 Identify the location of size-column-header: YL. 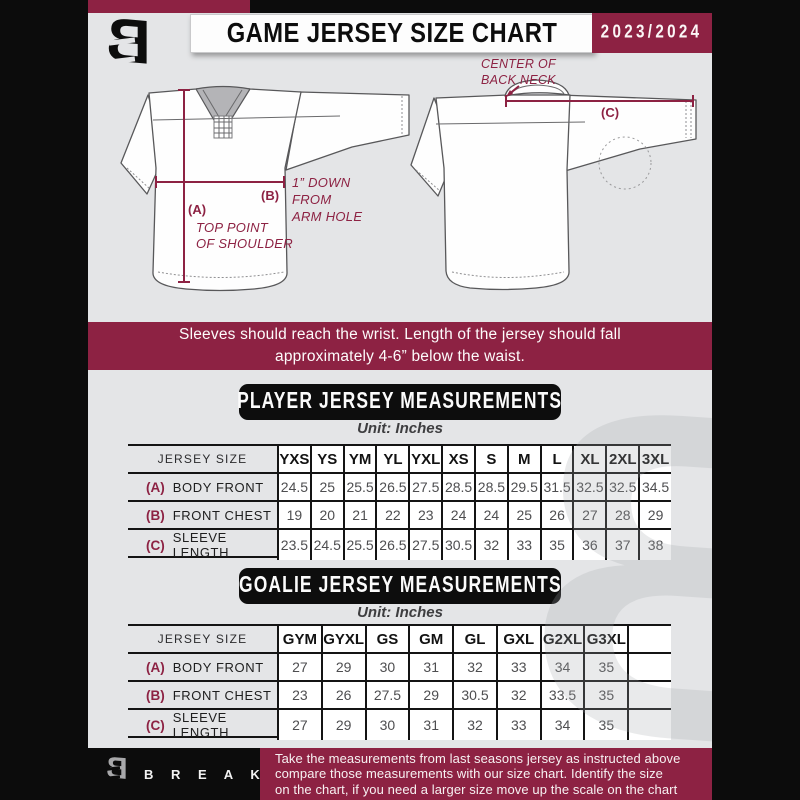
(392, 459).